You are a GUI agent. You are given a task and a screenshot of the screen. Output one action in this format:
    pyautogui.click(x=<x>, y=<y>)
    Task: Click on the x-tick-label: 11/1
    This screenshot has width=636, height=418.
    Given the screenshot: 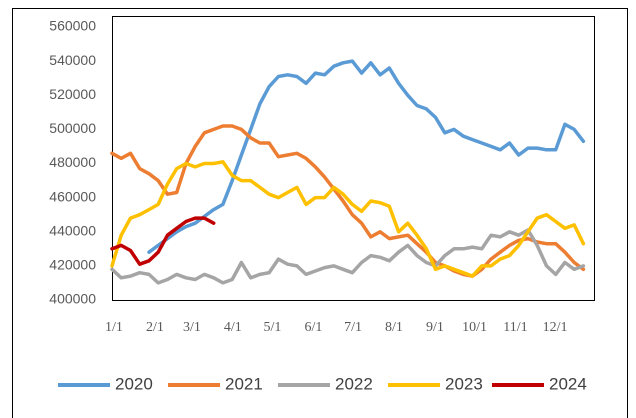 What is the action you would take?
    pyautogui.click(x=515, y=327)
    